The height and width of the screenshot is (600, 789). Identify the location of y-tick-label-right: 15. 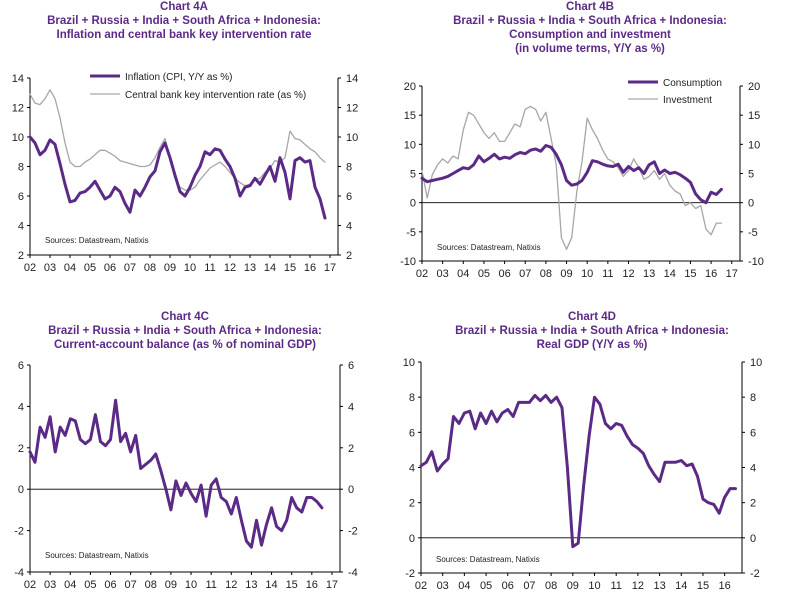
(754, 116).